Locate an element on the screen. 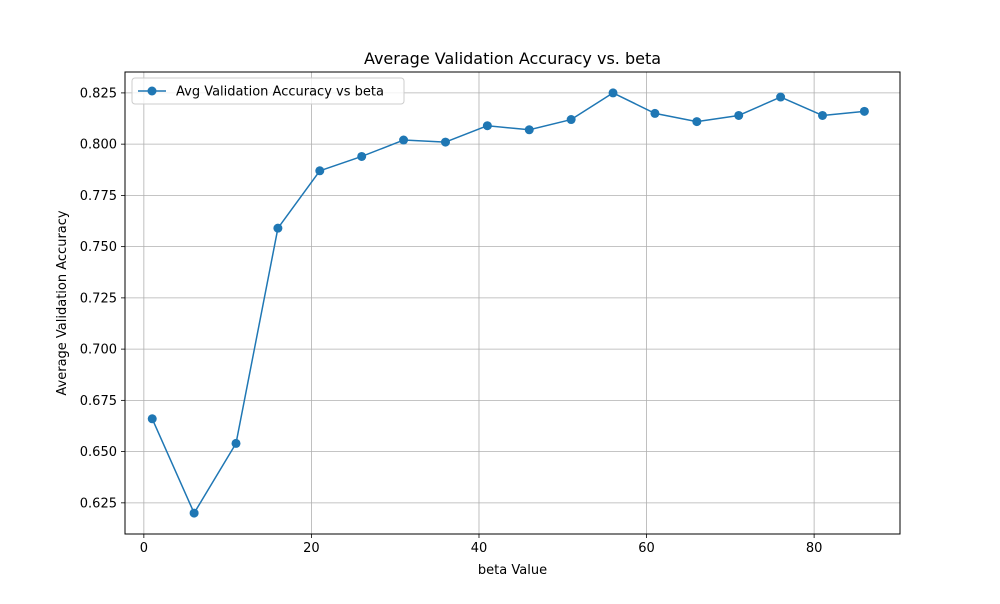 Image resolution: width=1000 pixels, height=604 pixels. legend-marker-swatch is located at coordinates (152, 91).